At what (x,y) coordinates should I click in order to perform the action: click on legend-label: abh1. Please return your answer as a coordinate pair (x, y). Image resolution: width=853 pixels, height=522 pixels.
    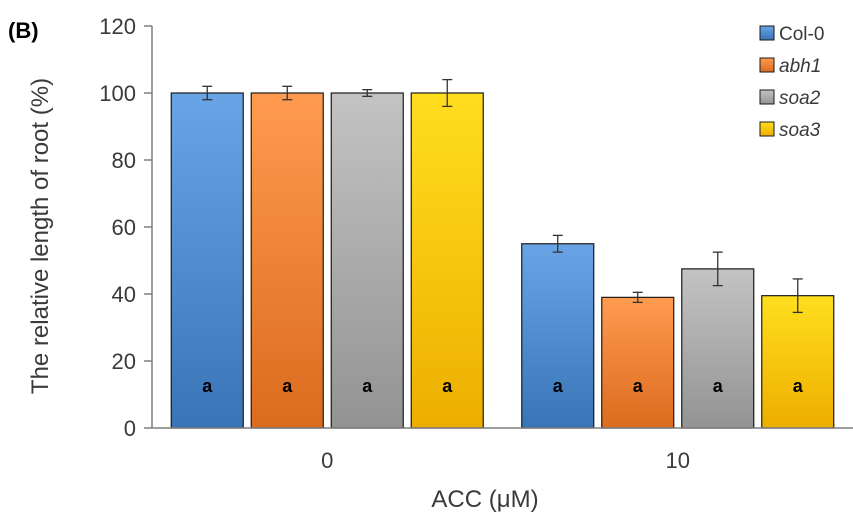
    Looking at the image, I should click on (800, 66).